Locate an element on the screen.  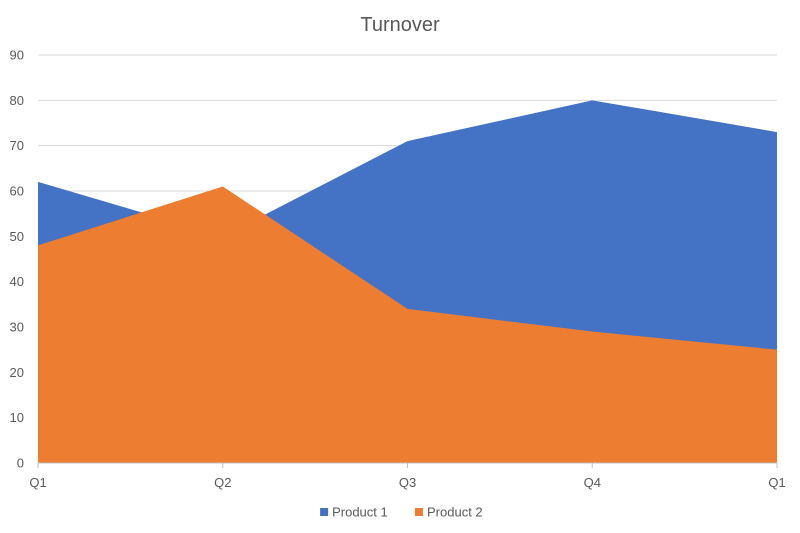
x-tick-label: Q3 is located at coordinates (407, 482).